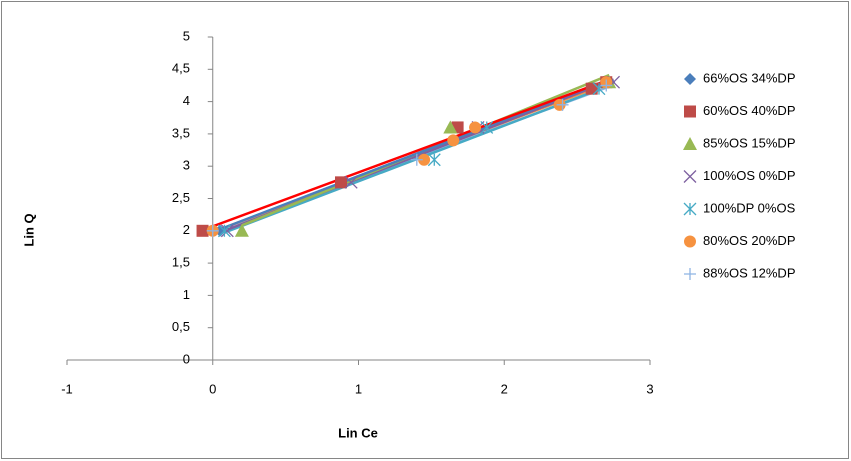 The image size is (851, 461). What do you see at coordinates (749, 142) in the screenshot?
I see `legend-label: 85%OS 15%DP` at bounding box center [749, 142].